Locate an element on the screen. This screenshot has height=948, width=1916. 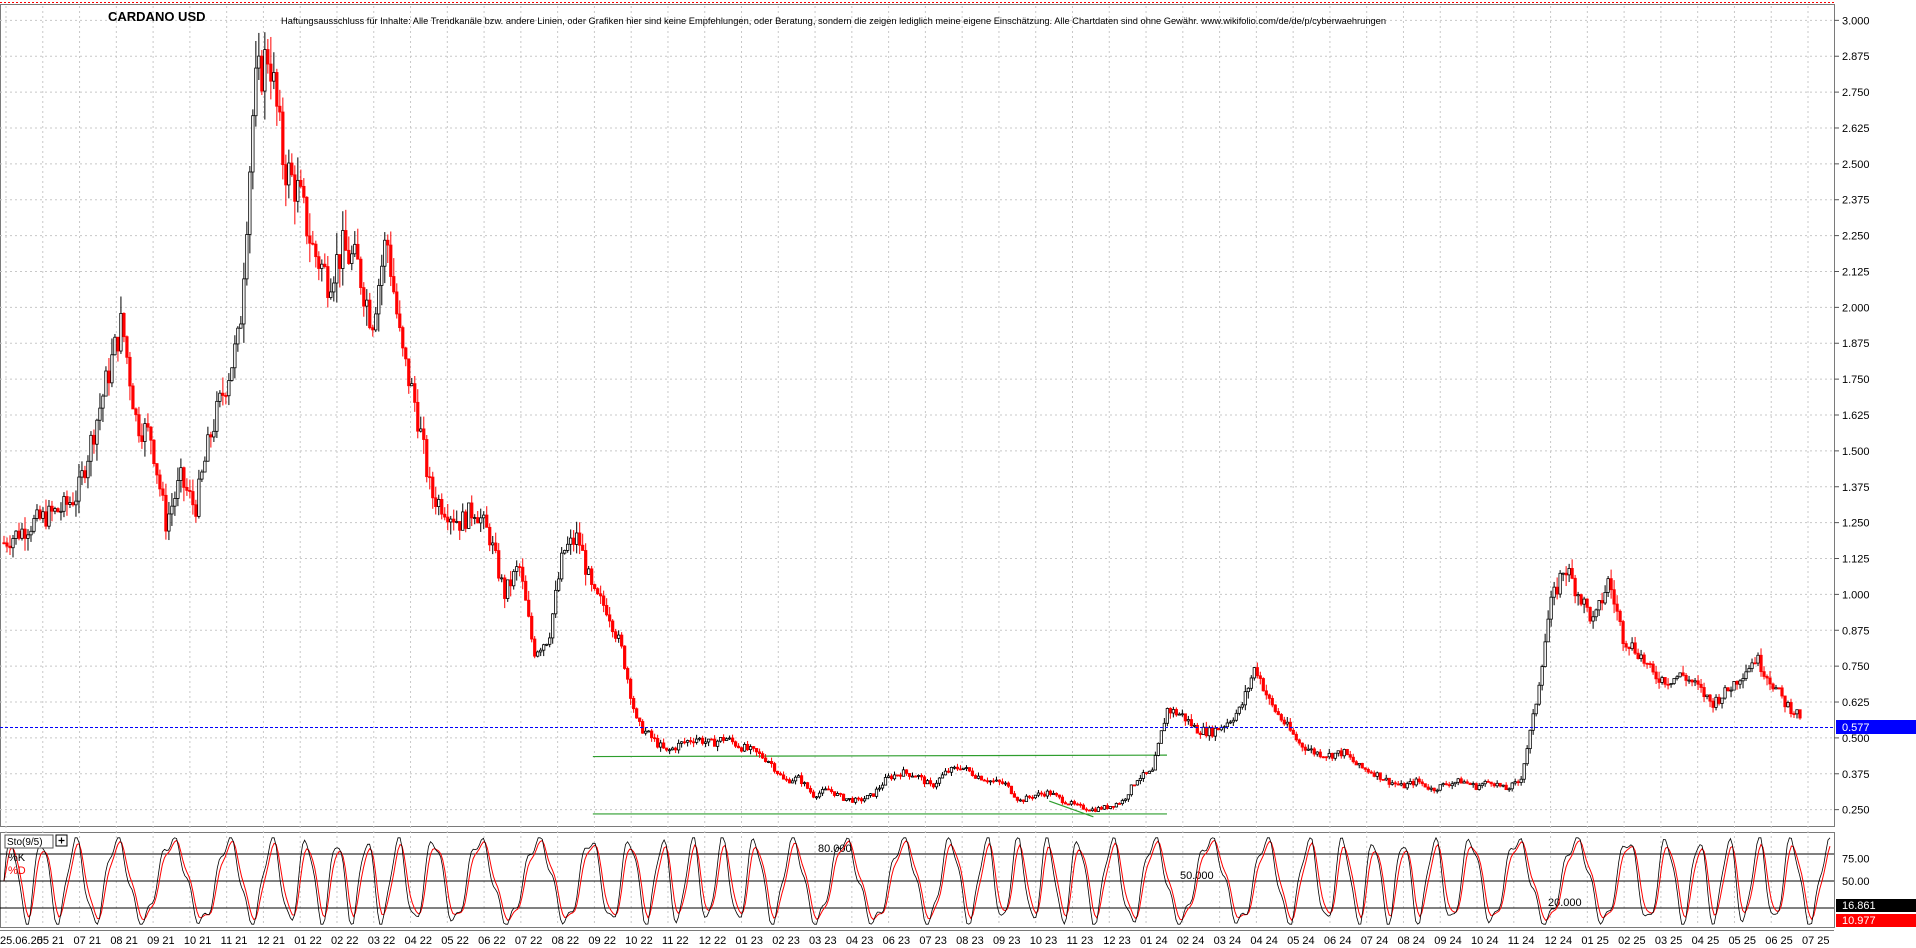
x-tick-label: 05 24 is located at coordinates (1301, 941).